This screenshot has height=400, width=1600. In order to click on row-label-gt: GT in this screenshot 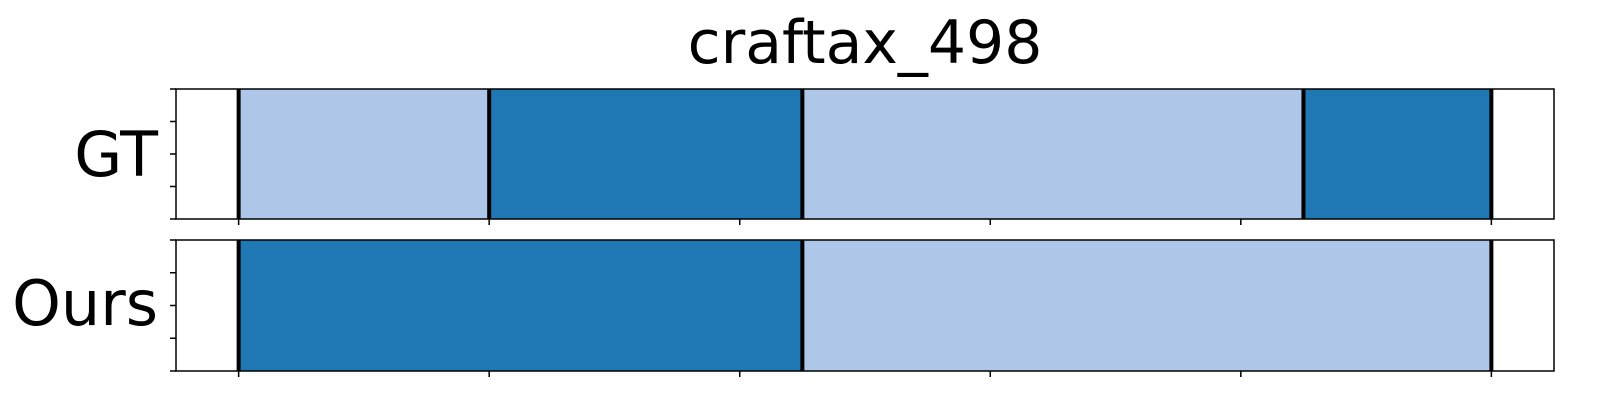, I will do `click(116, 154)`.